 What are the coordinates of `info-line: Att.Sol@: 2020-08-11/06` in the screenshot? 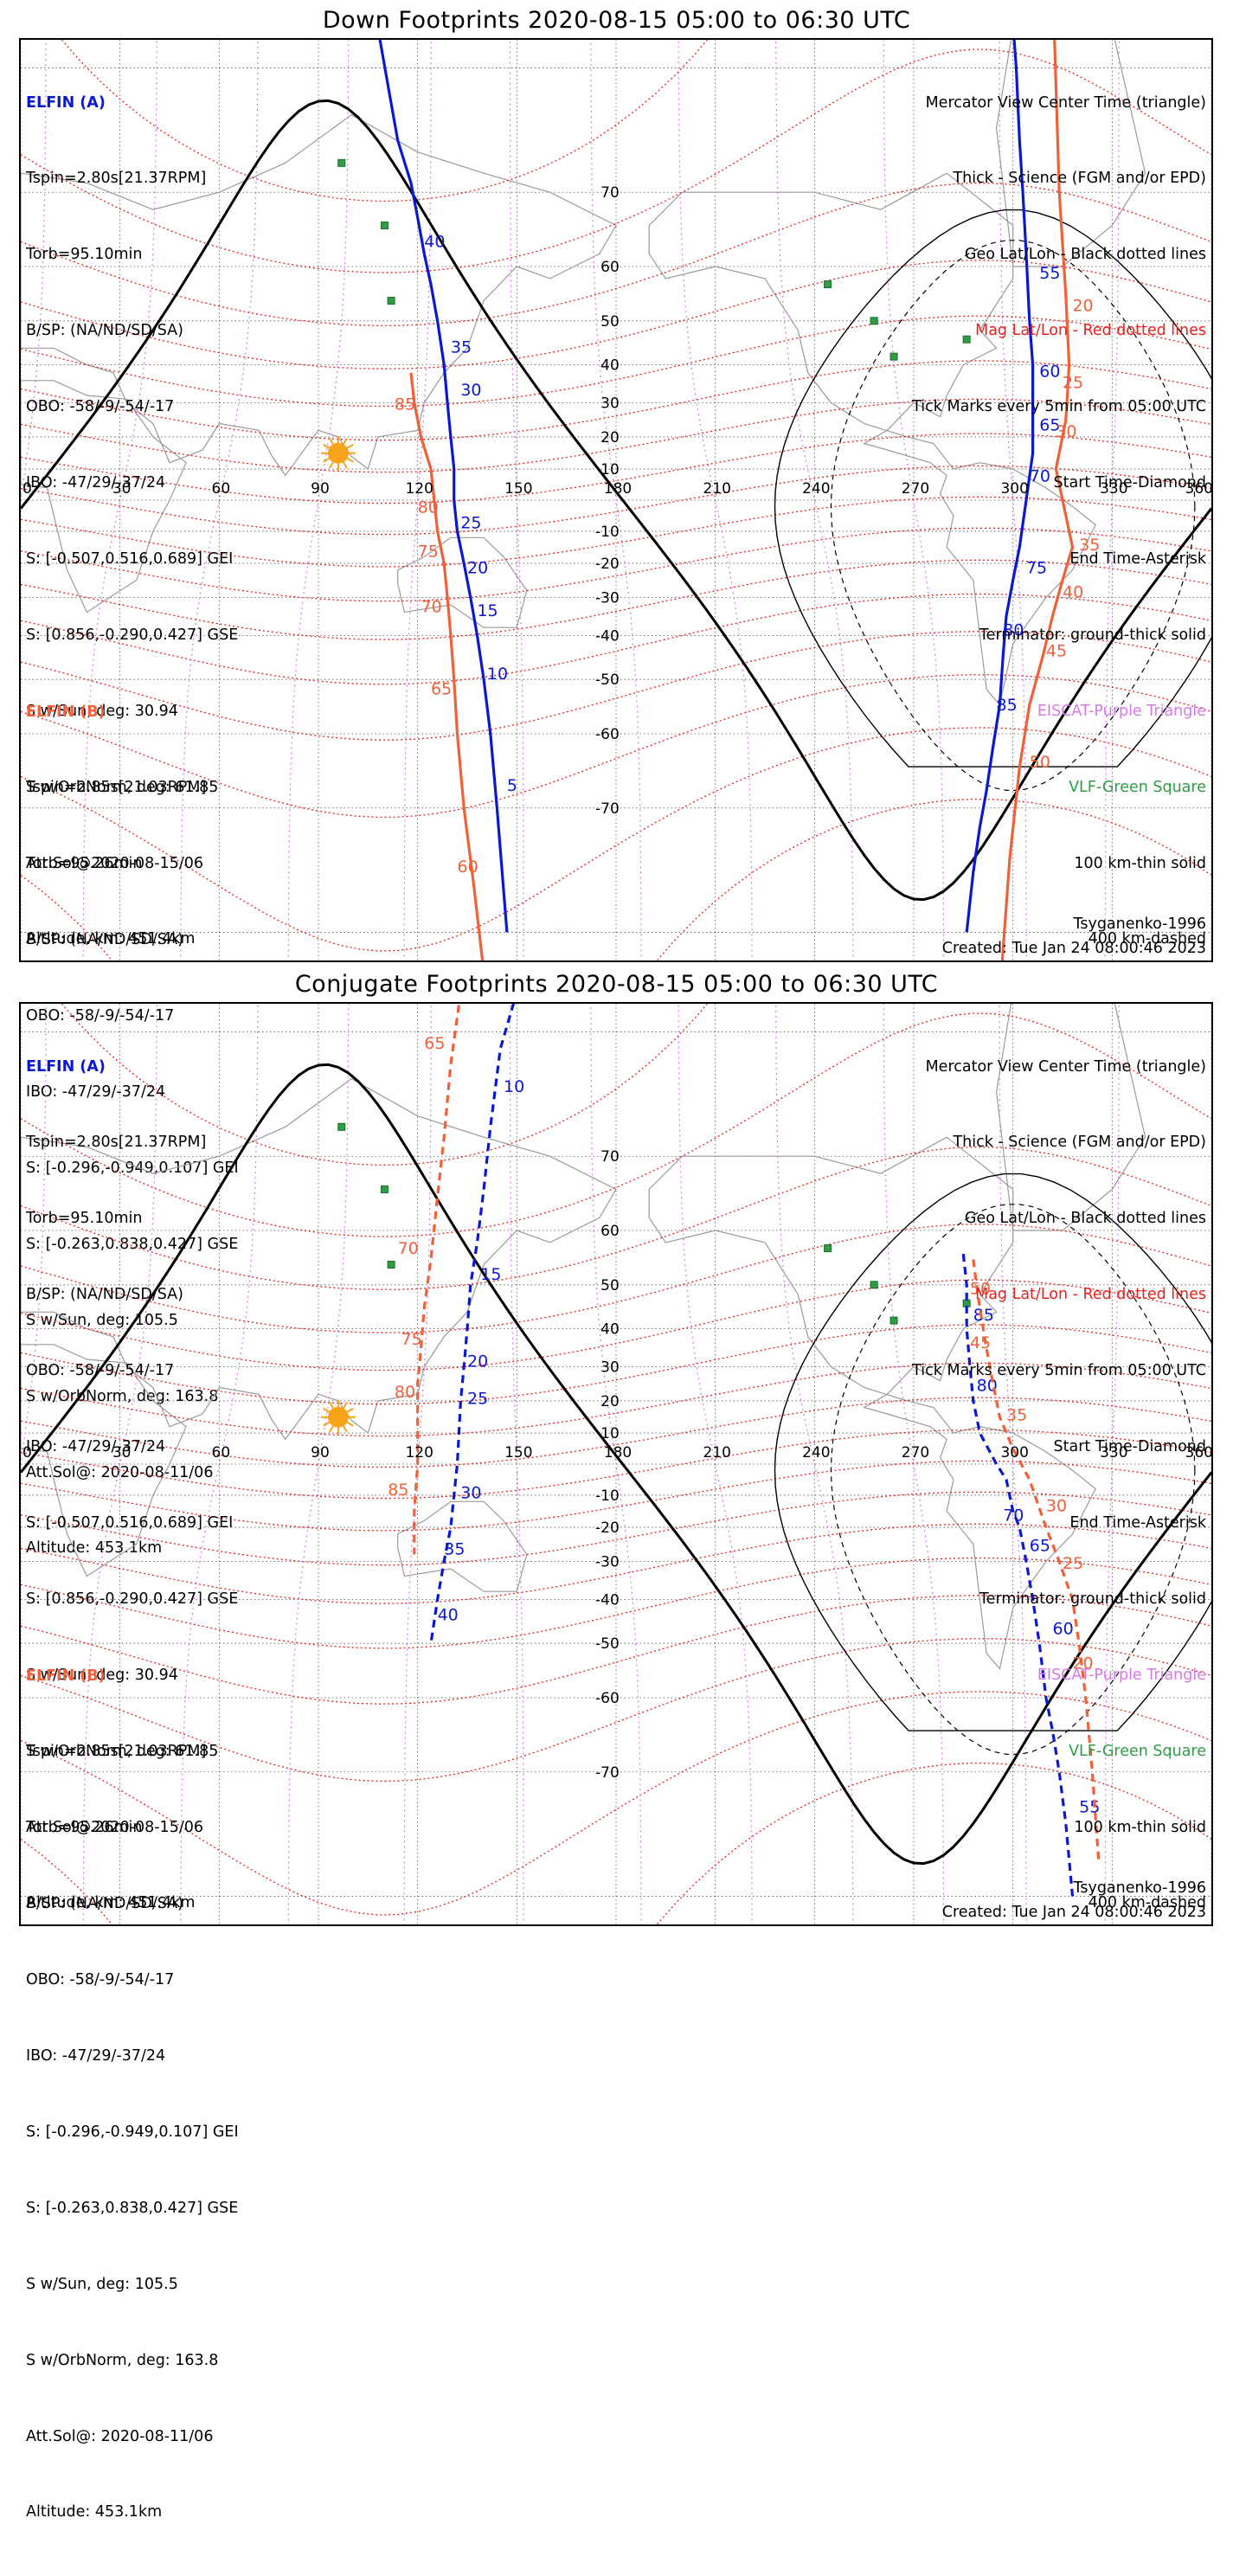 It's located at (120, 1472).